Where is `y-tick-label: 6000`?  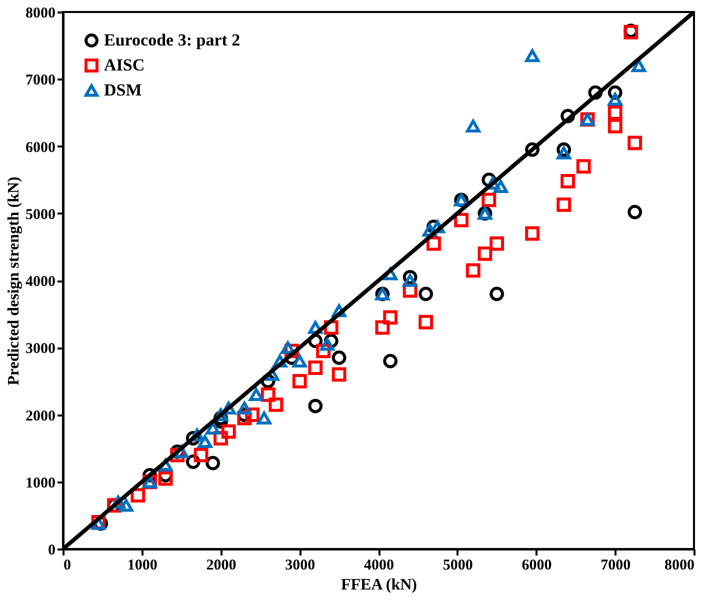 y-tick-label: 6000 is located at coordinates (41, 148).